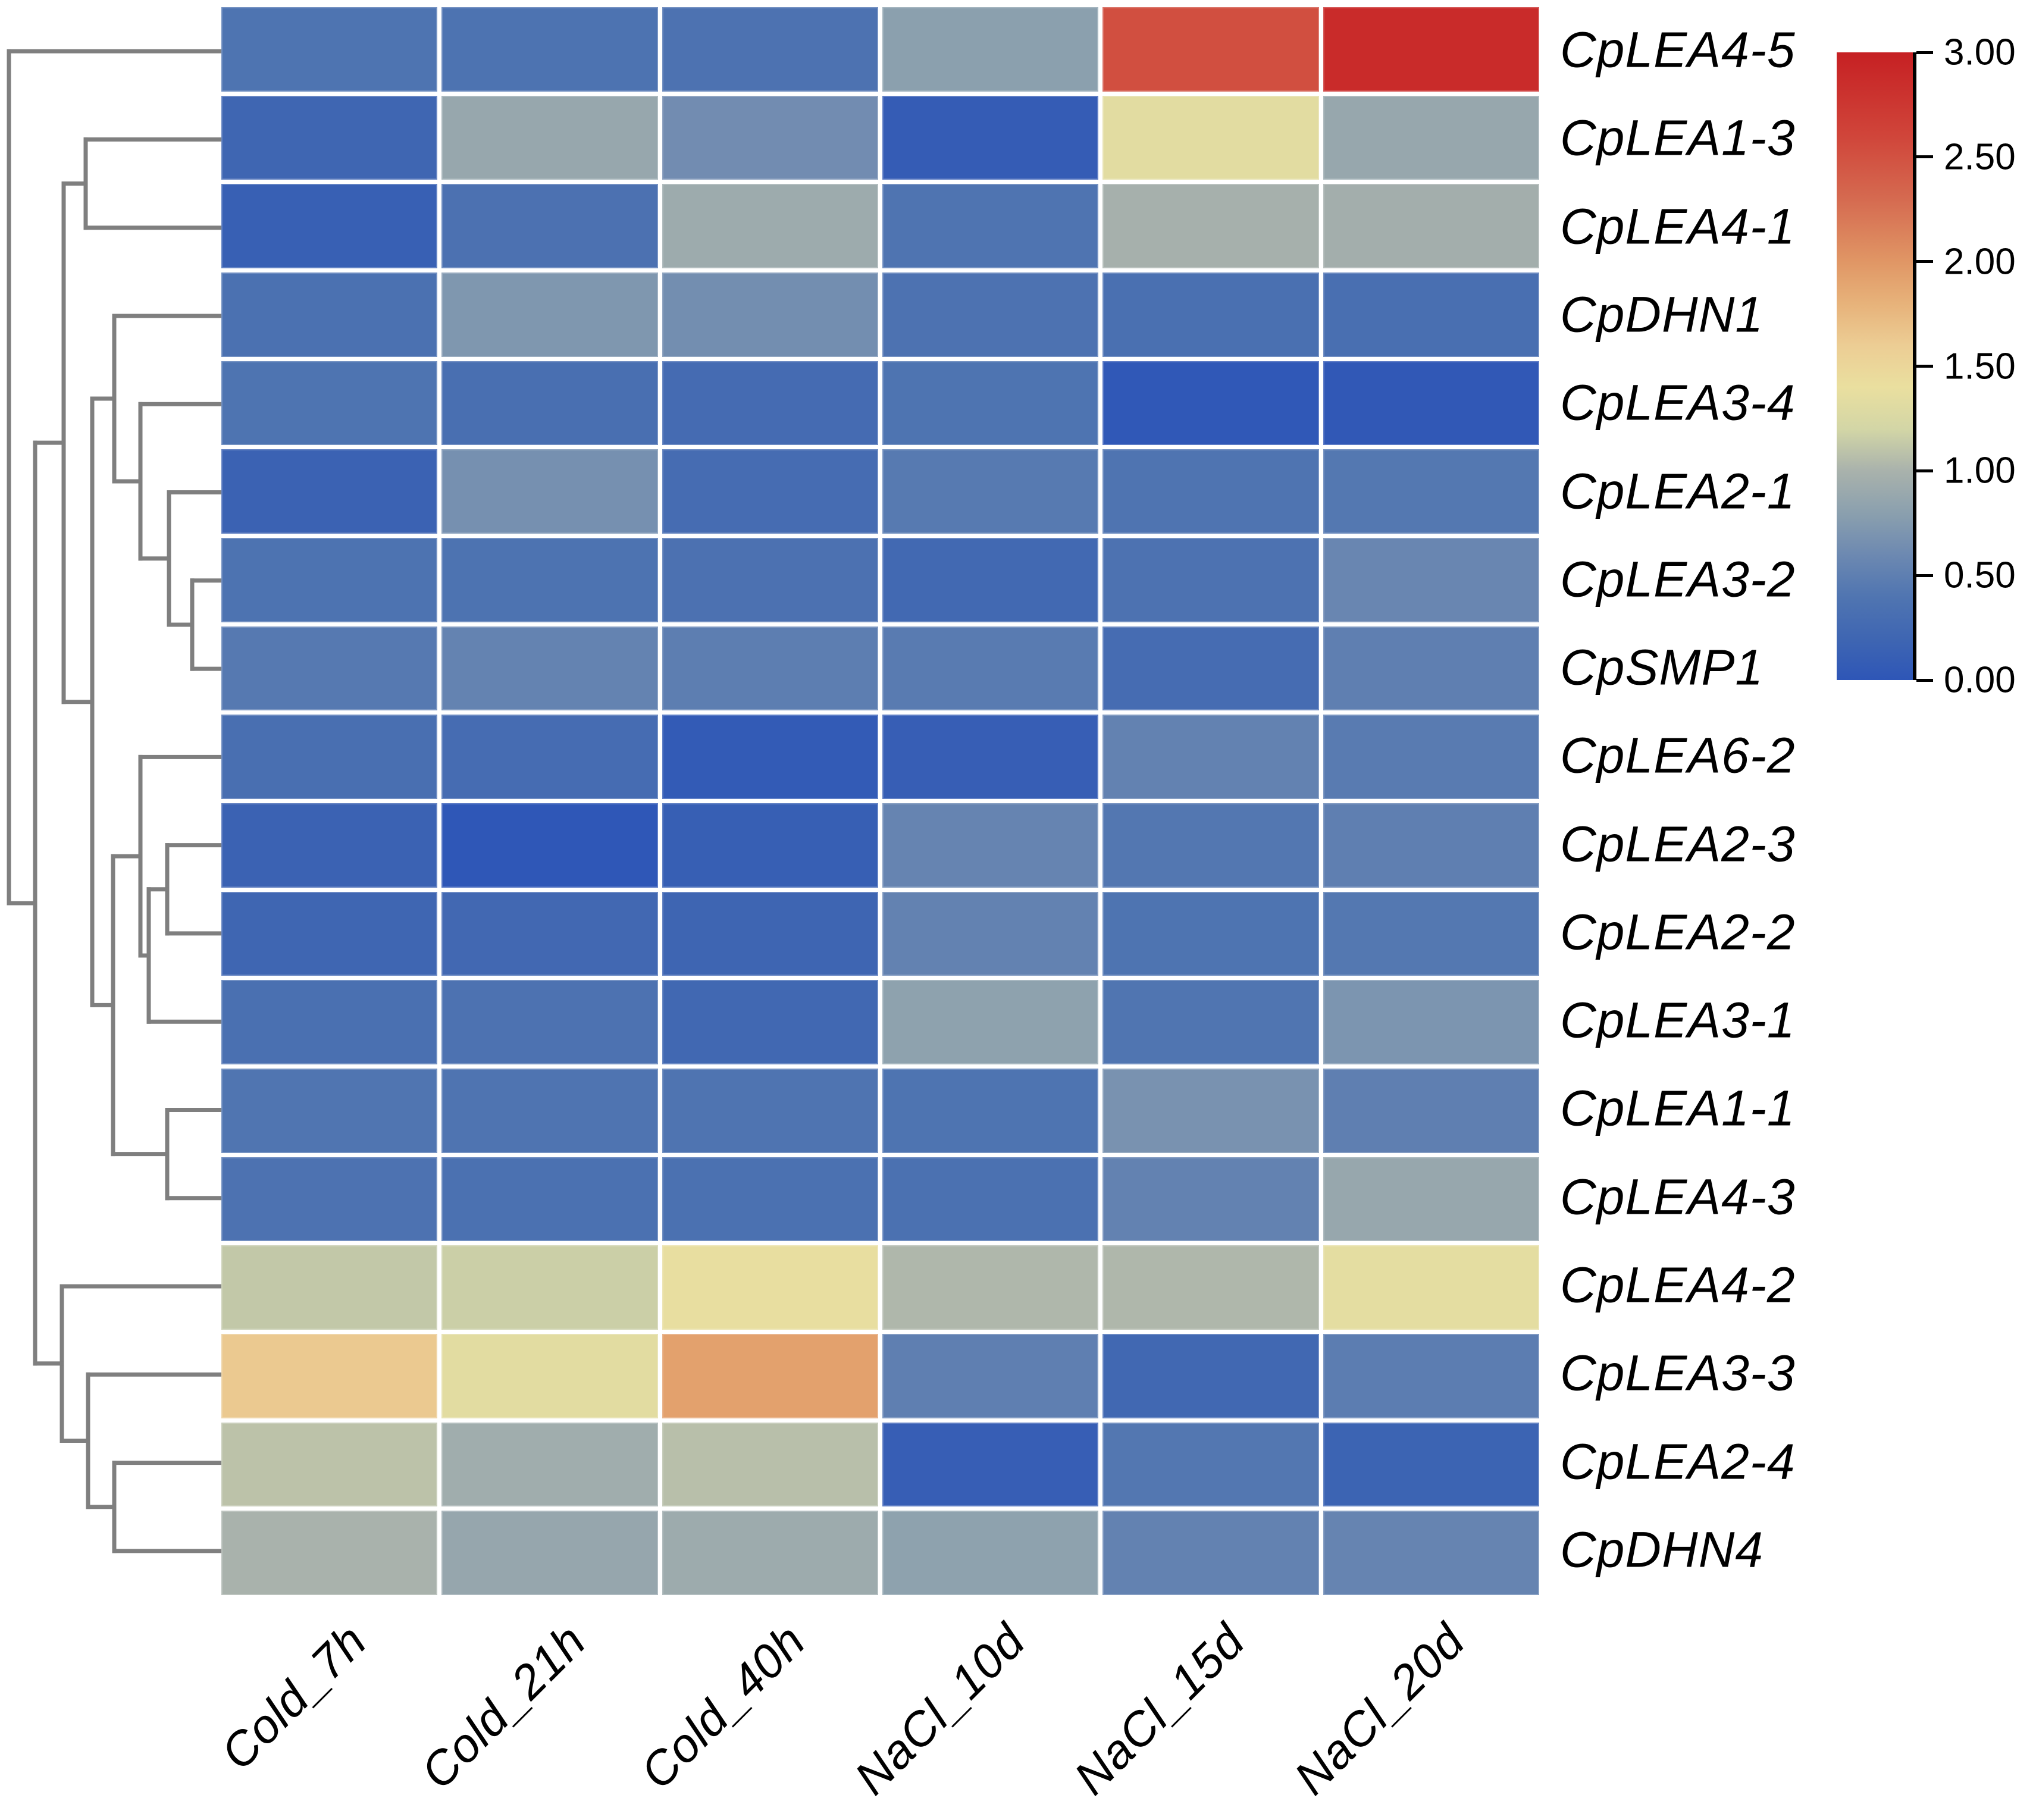  Describe the element at coordinates (1875, 366) in the screenshot. I see `colorbar-gradient` at that location.